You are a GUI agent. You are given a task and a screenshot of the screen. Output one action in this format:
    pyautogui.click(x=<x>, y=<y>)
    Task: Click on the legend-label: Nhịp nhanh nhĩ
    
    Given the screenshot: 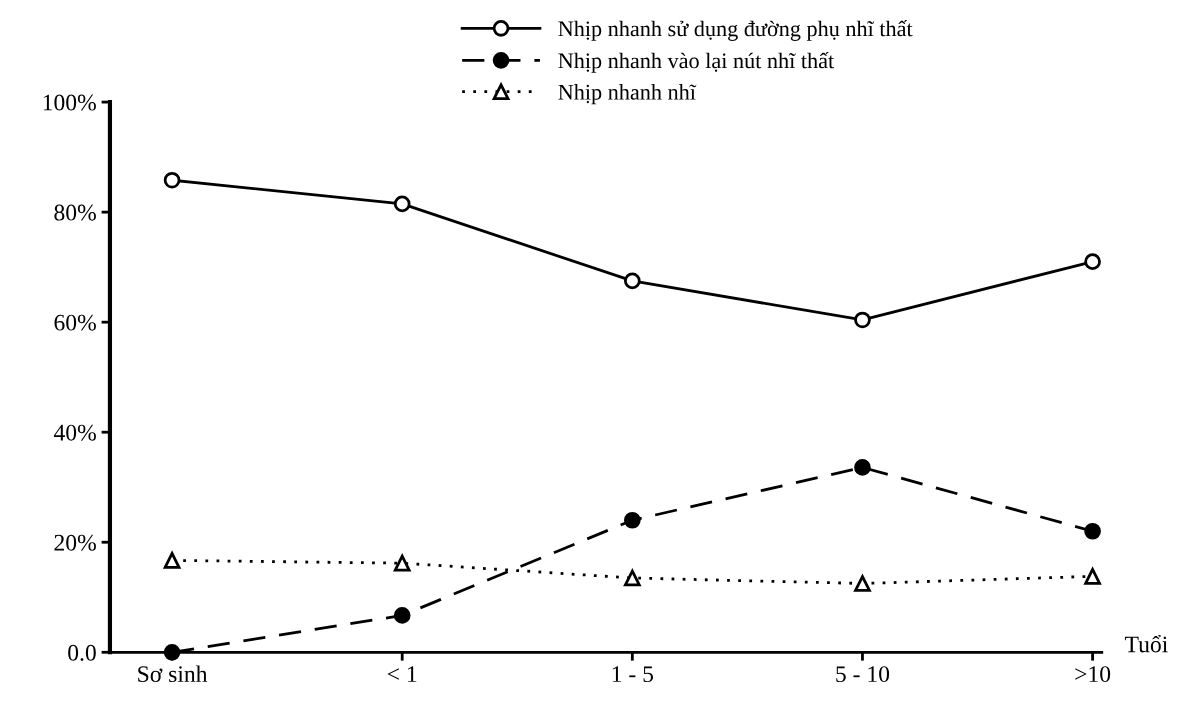 What is the action you would take?
    pyautogui.click(x=627, y=94)
    